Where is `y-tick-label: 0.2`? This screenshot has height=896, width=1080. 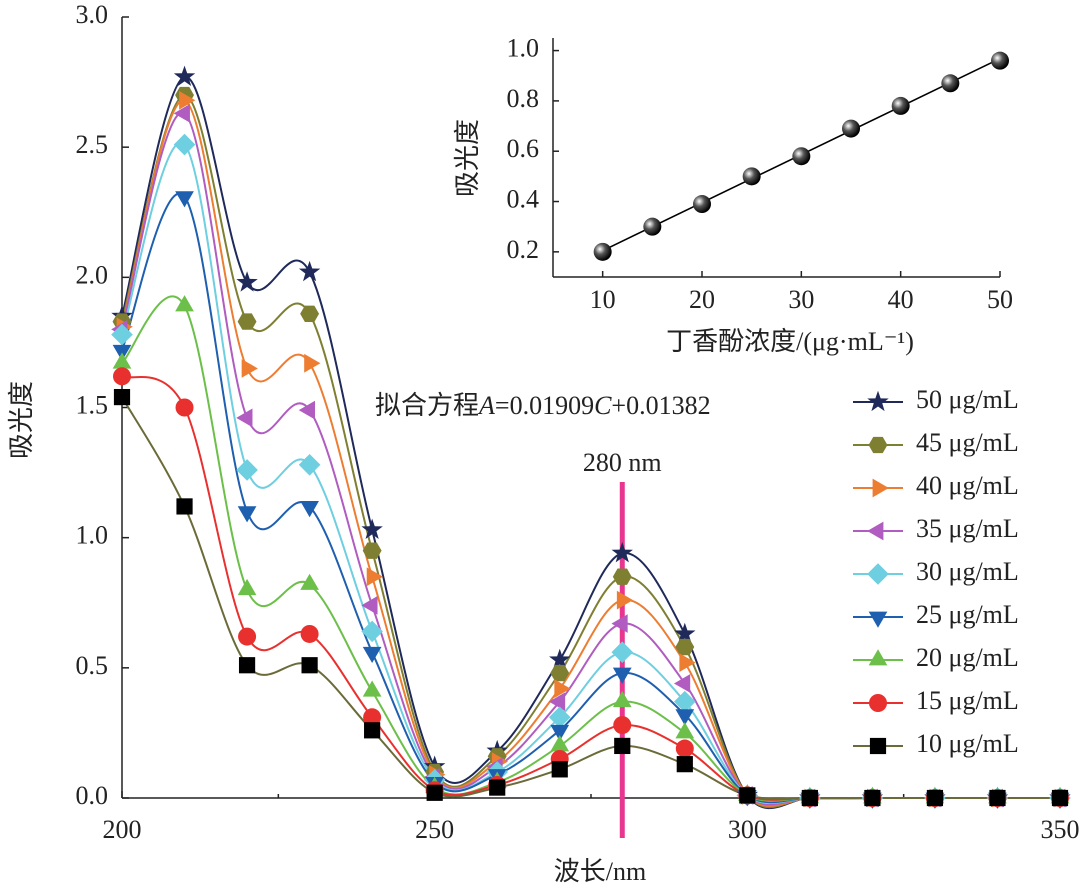
y-tick-label: 0.2 is located at coordinates (523, 249).